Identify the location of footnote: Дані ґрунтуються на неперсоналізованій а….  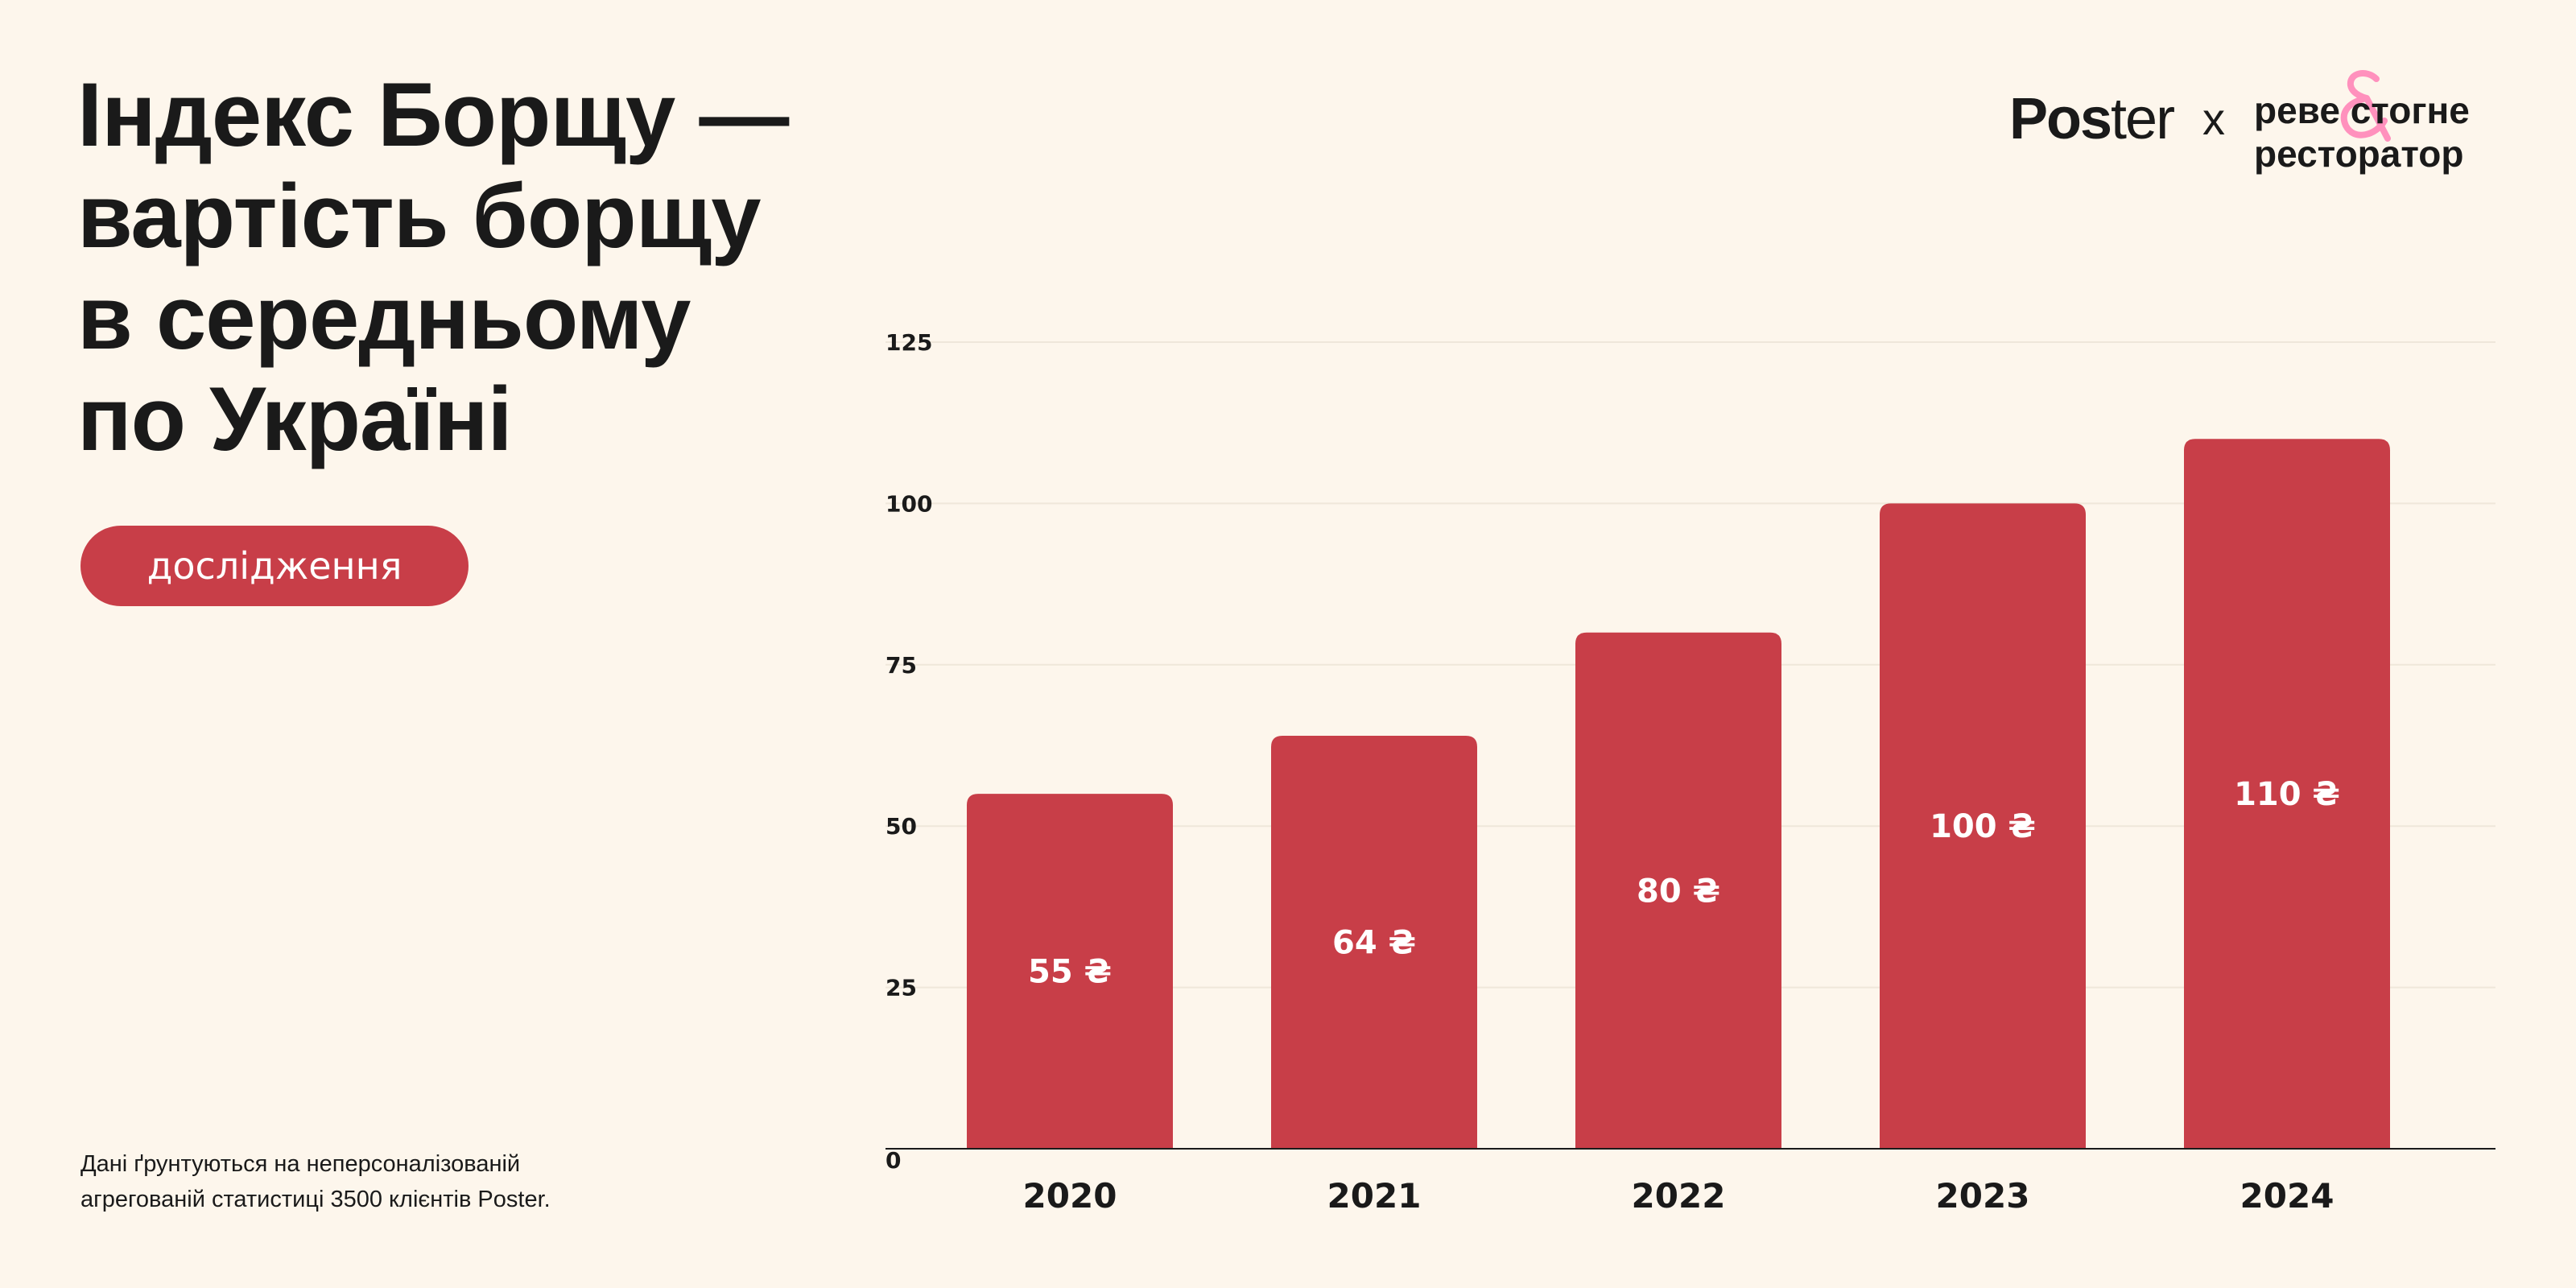
(315, 1181).